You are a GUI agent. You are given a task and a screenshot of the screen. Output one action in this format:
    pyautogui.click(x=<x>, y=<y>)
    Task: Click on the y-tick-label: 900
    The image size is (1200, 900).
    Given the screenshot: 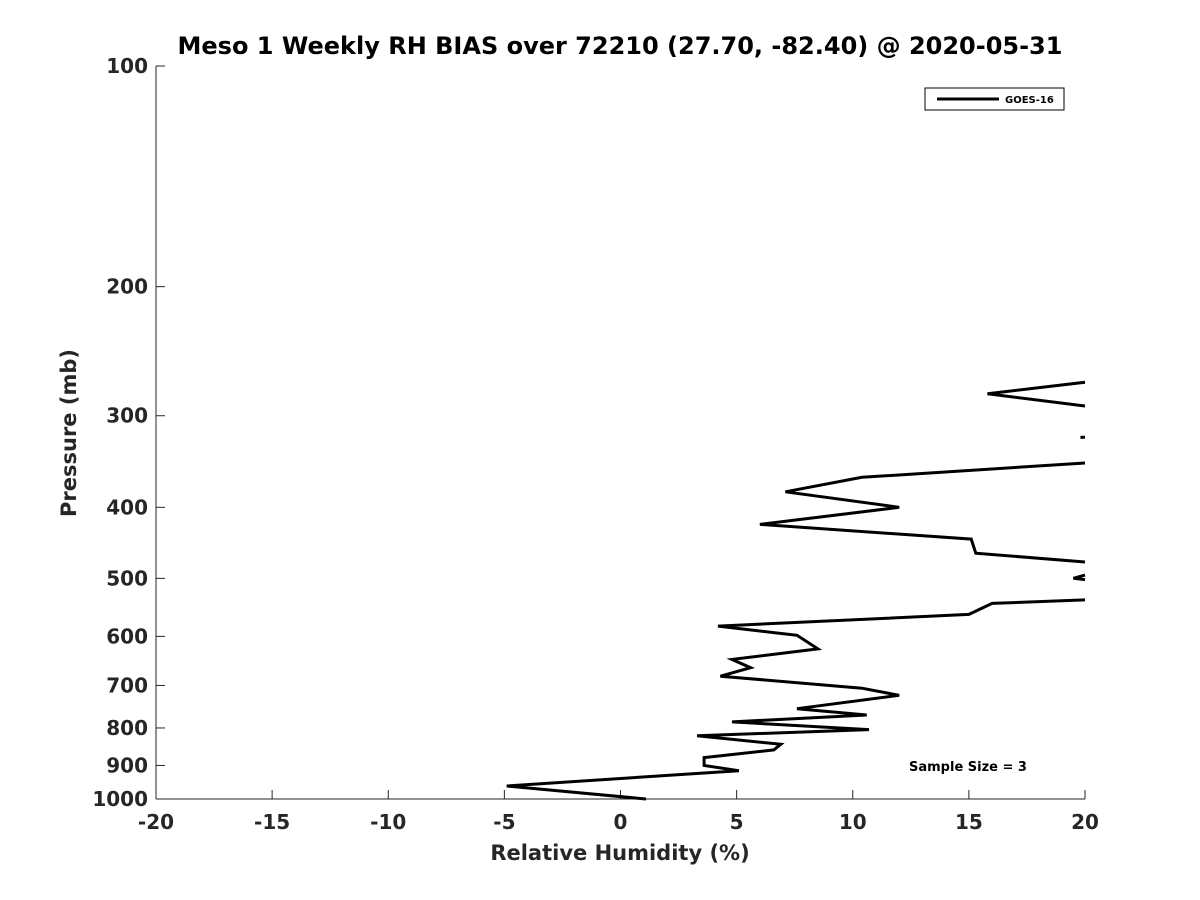 What is the action you would take?
    pyautogui.click(x=127, y=765)
    